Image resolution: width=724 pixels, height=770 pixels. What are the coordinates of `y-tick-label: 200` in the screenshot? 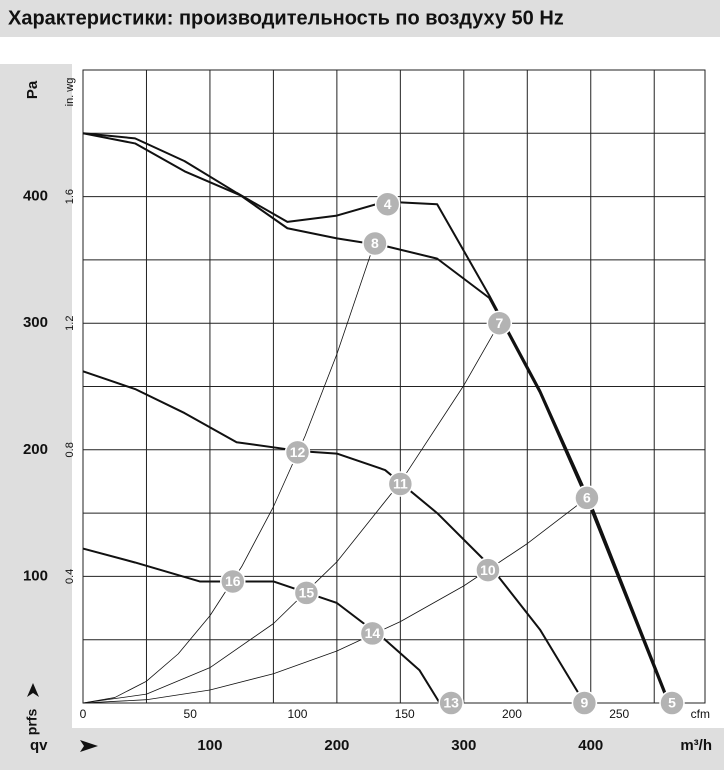 It's located at (35, 449).